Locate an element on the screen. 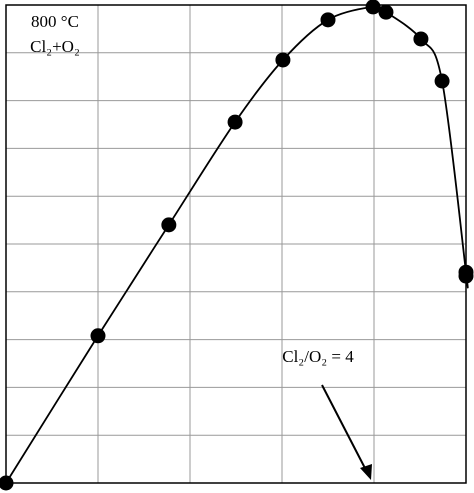 The image size is (474, 493). annotation: Cl₂/O₂ = 4 is located at coordinates (318, 356).